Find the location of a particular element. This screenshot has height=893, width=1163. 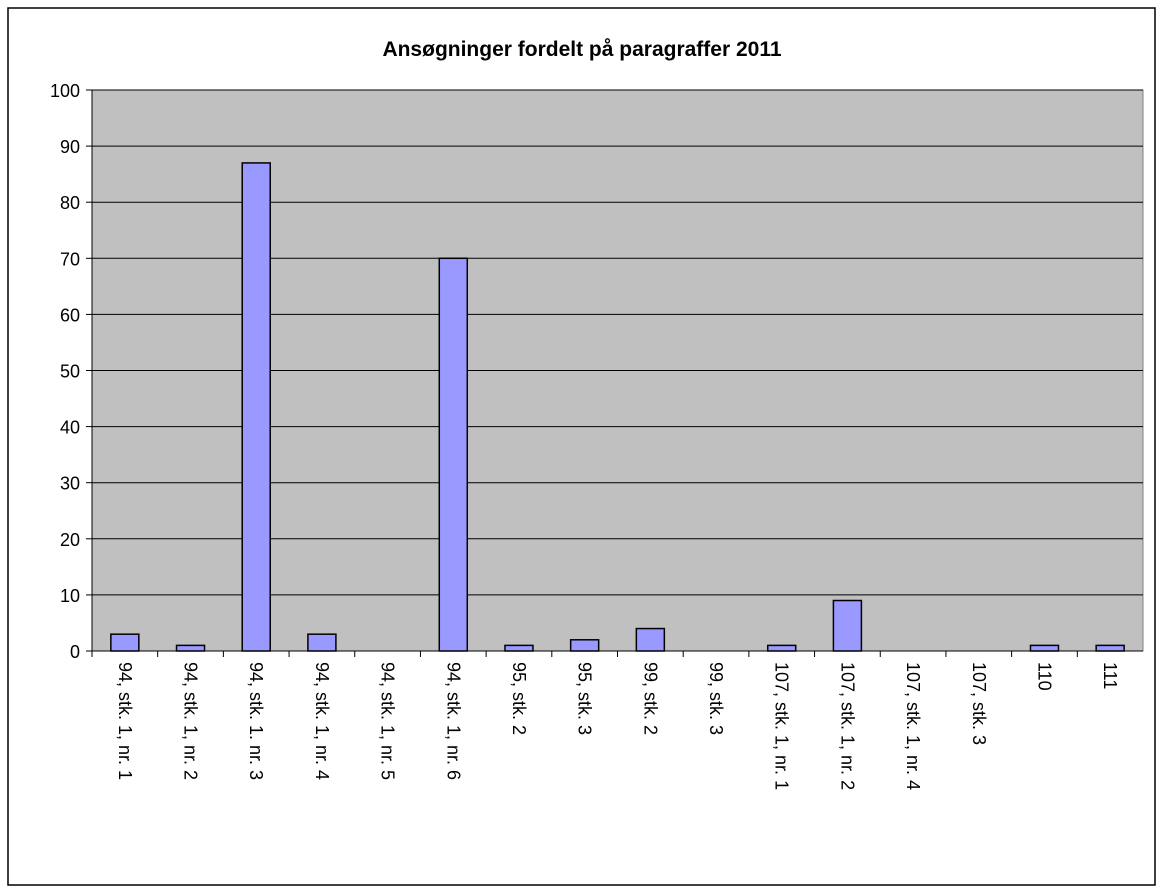

y-tick-label: 20 is located at coordinates (70, 540).